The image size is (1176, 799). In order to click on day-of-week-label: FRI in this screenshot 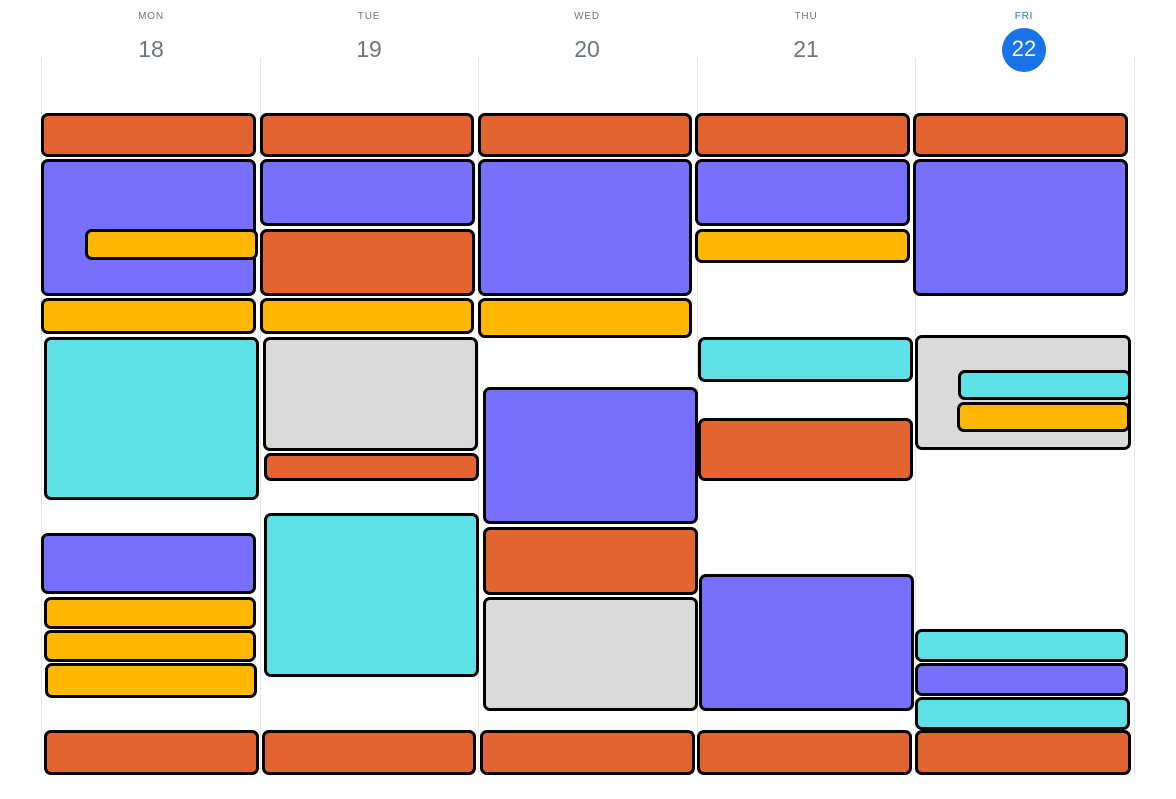, I will do `click(1024, 16)`.